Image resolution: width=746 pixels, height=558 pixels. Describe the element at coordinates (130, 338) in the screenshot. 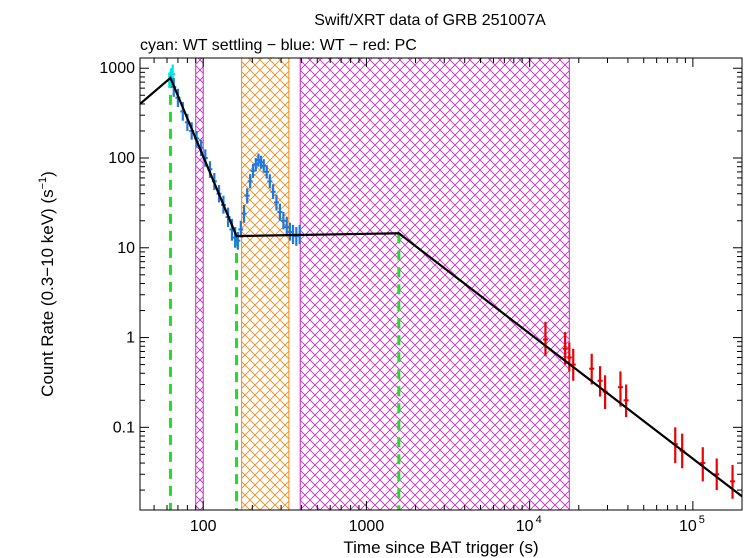

I see `y-tick-label: 1` at that location.